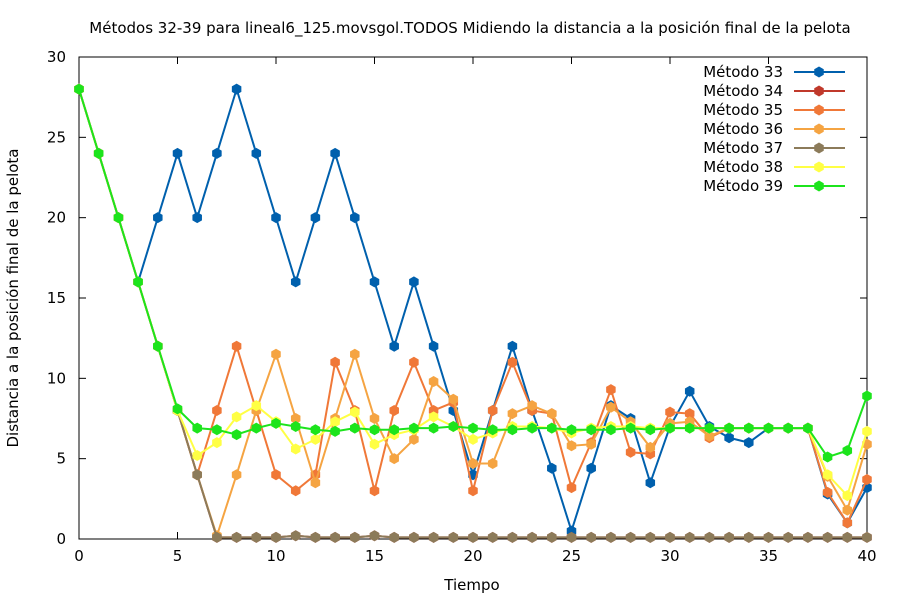 This screenshot has height=600, width=900. I want to click on legend-label: Método 36, so click(743, 129).